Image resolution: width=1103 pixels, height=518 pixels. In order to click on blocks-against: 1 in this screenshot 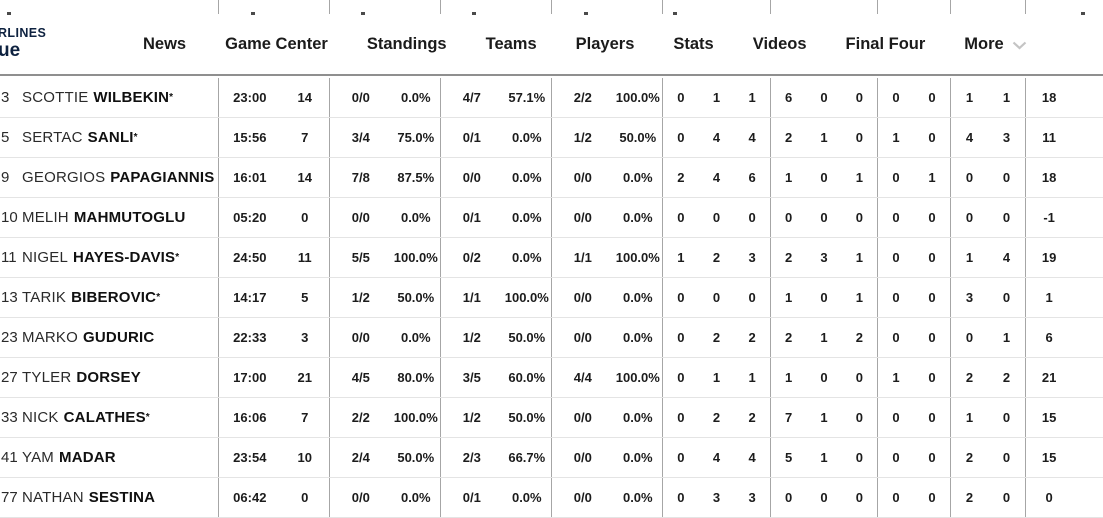, I will do `click(932, 177)`.